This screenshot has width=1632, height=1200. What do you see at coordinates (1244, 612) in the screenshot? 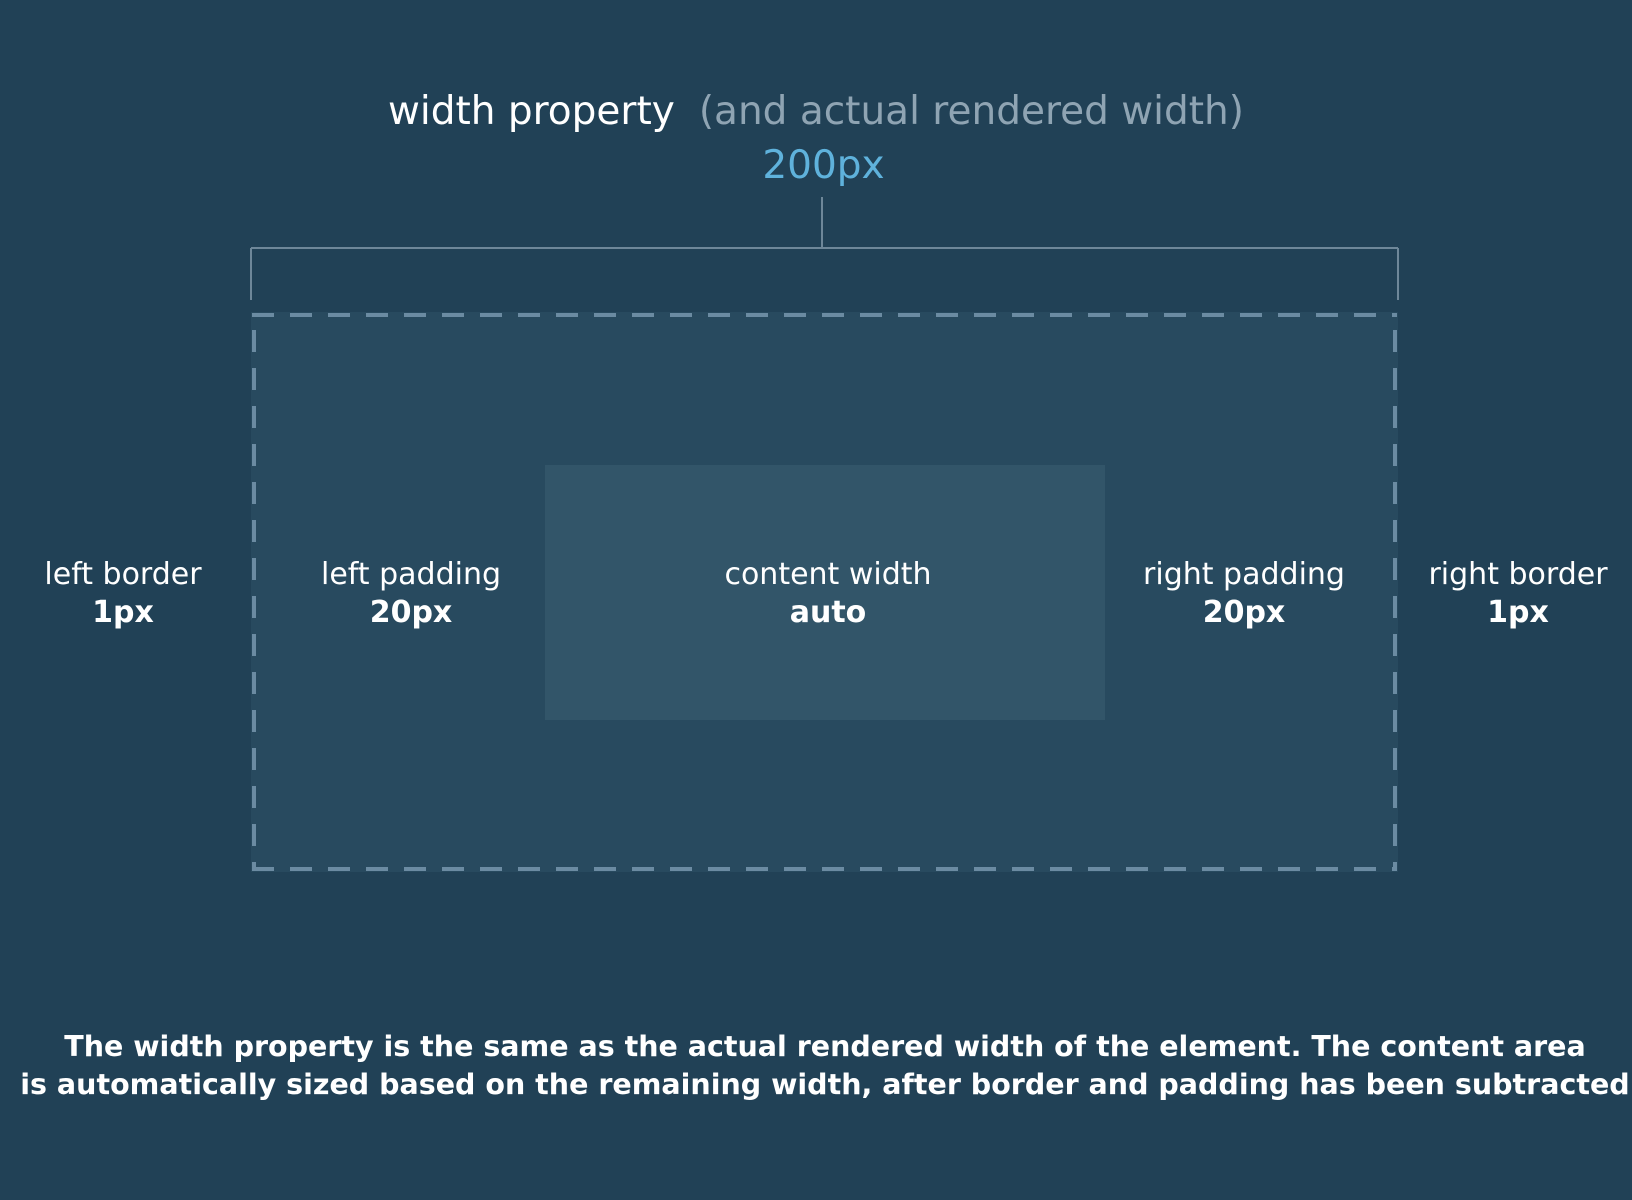
I see `right-padding-value: 20px` at bounding box center [1244, 612].